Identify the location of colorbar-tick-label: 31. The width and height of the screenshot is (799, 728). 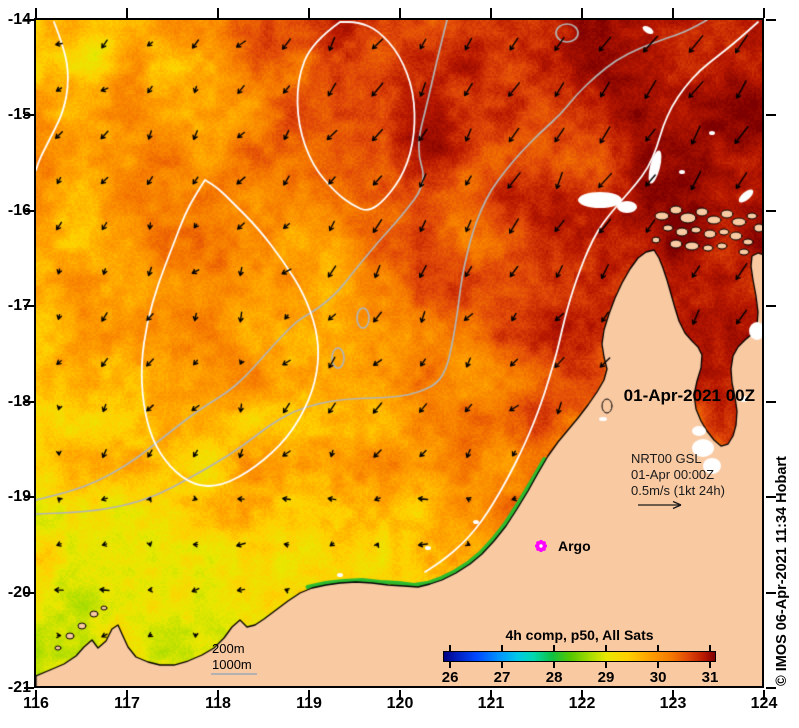
(710, 677).